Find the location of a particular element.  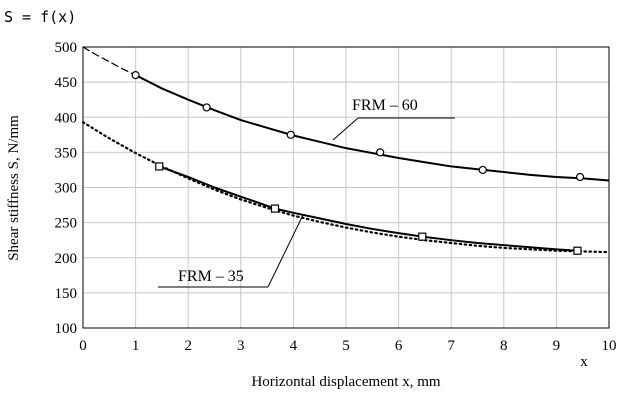

annotation-frm-35: FRM – 35 is located at coordinates (211, 276).